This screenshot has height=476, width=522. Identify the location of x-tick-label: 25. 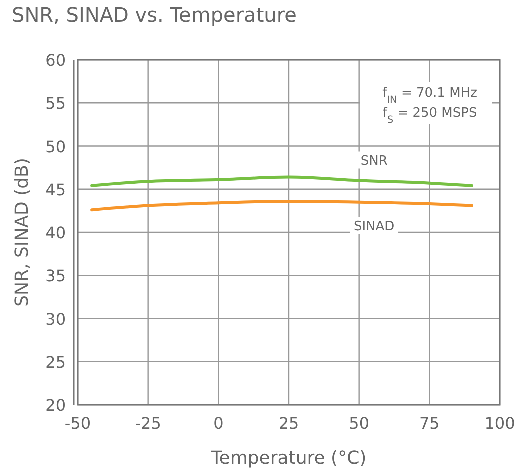
(289, 423).